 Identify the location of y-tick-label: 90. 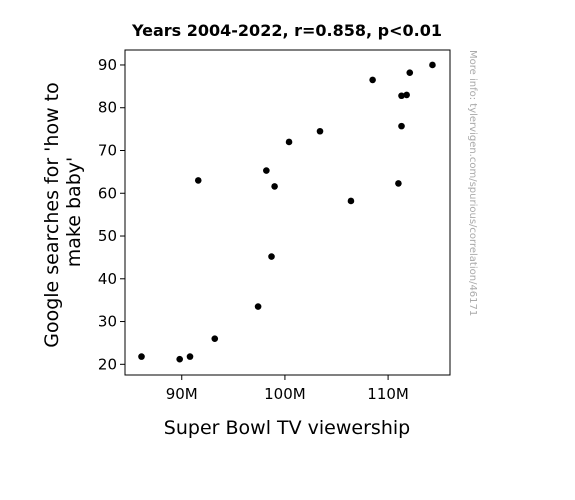
(107, 65).